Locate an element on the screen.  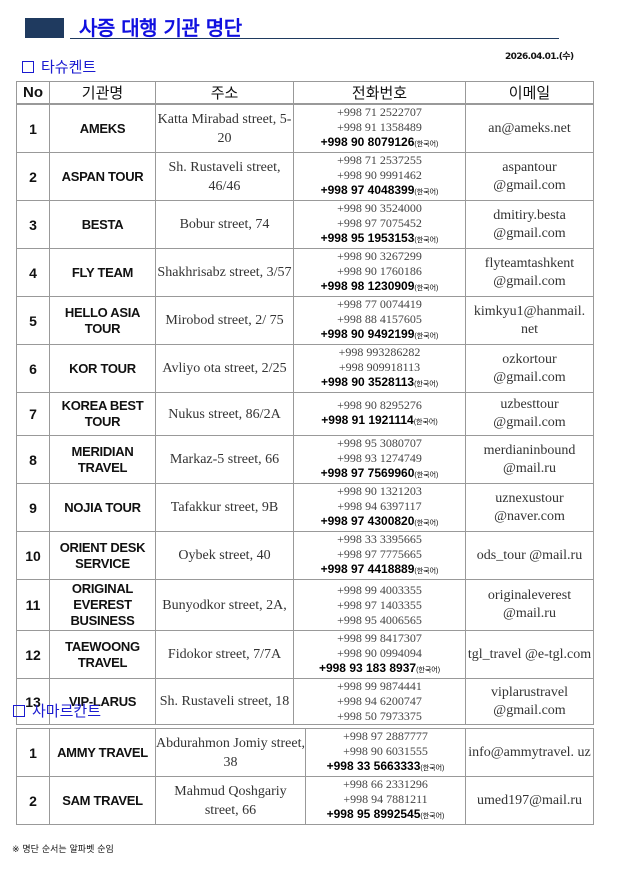
phone-number-korean: +998 95 1953153(한국어) is located at coordinates (380, 239).